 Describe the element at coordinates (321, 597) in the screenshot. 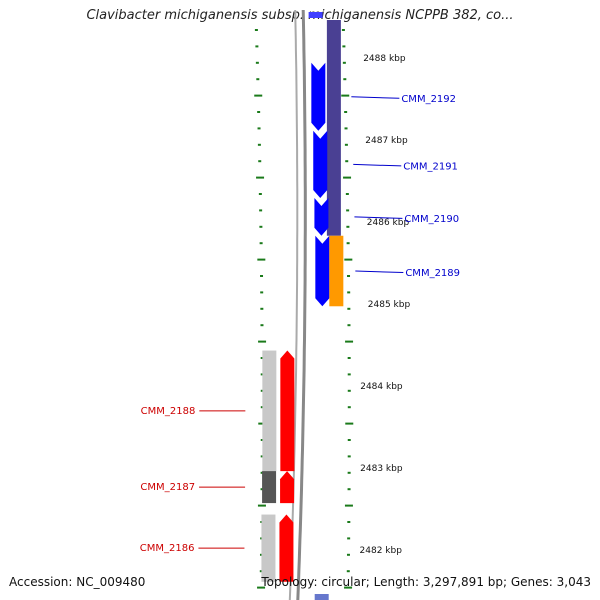

I see `forward-cds-partial-bottom` at that location.